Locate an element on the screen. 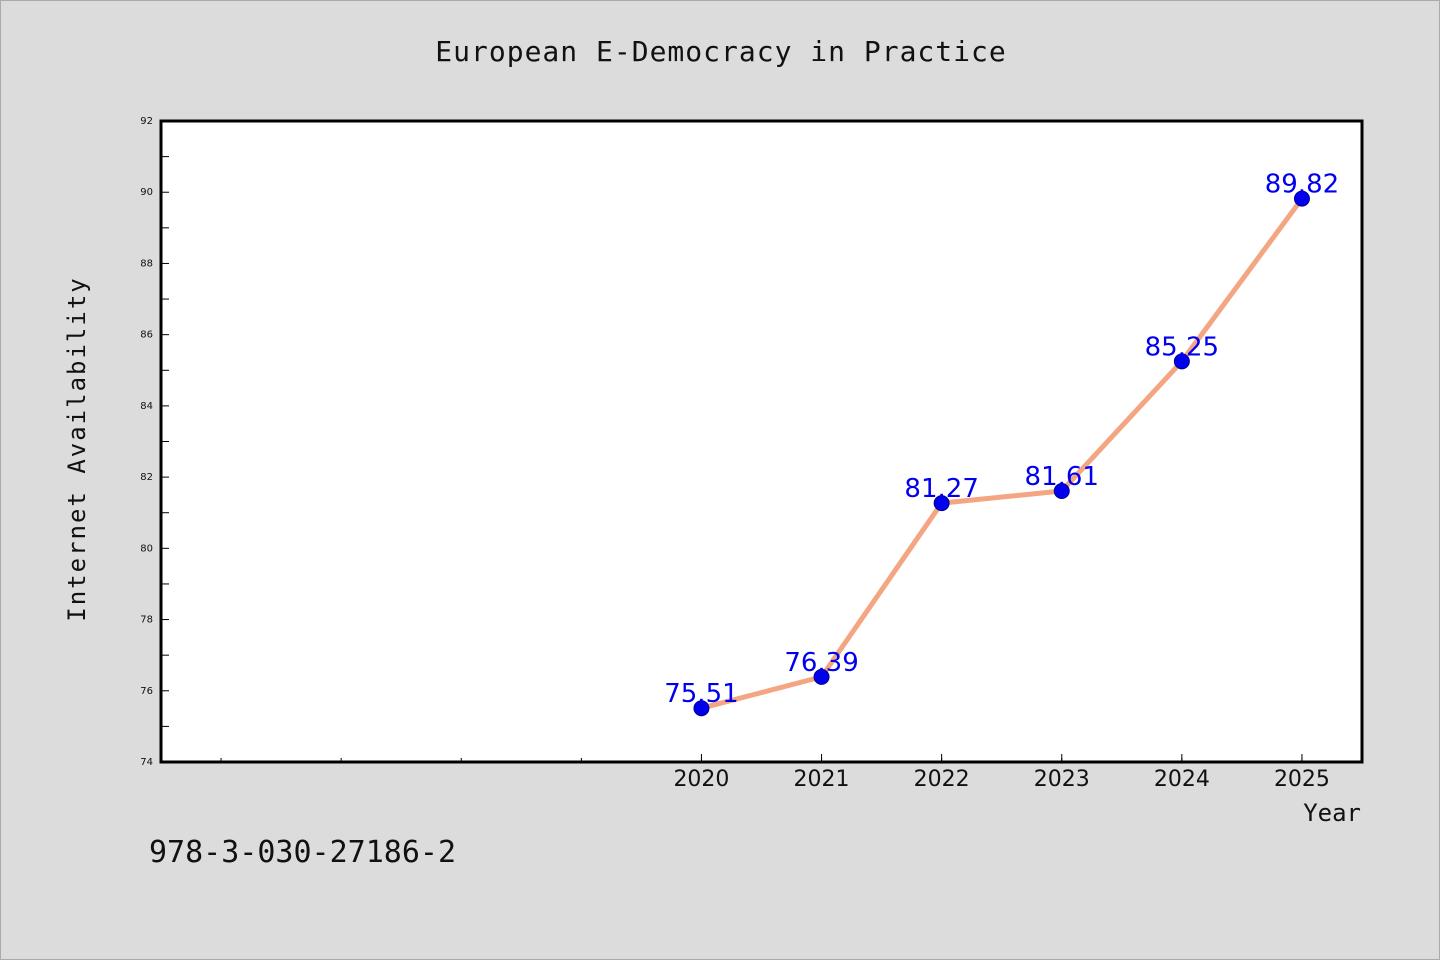 This screenshot has height=960, width=1440. y-tick-label: 90 is located at coordinates (146, 192).